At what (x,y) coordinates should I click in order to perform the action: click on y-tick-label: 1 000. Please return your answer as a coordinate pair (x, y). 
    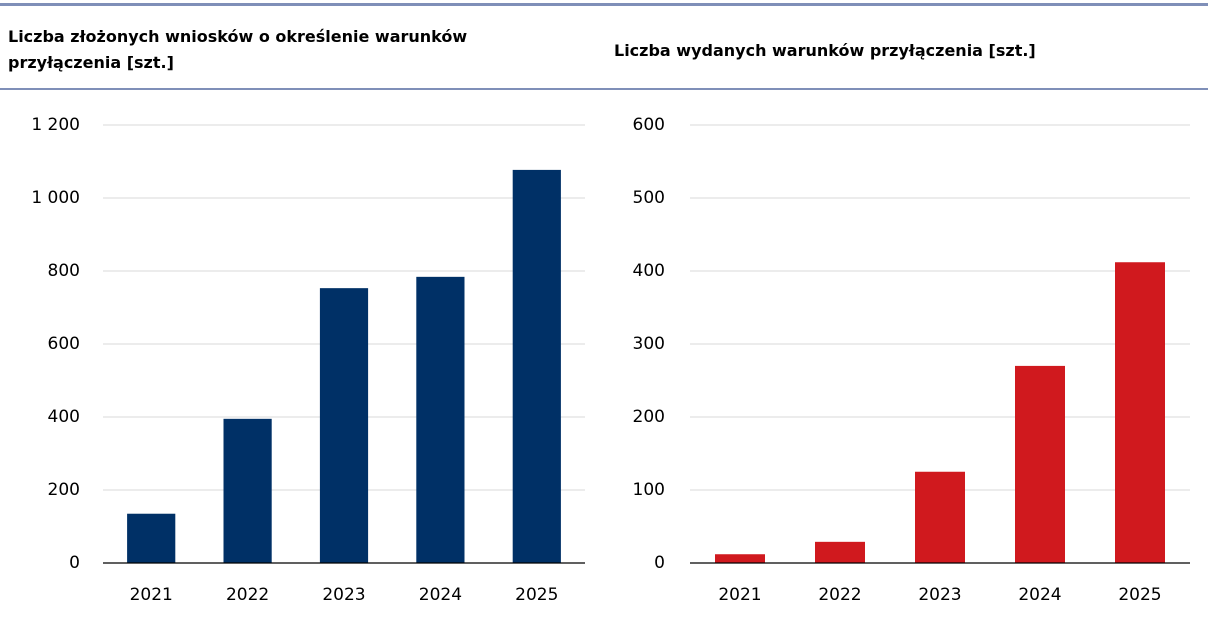
    Looking at the image, I should click on (55, 198).